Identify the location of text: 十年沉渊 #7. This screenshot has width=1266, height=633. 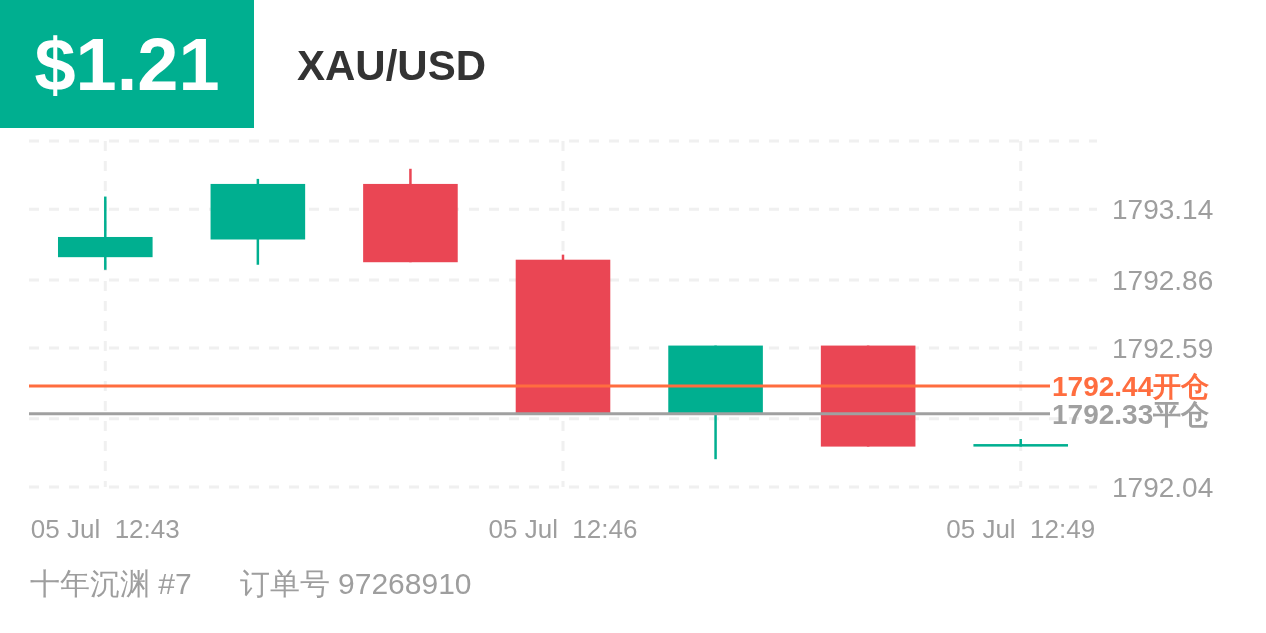
(111, 583).